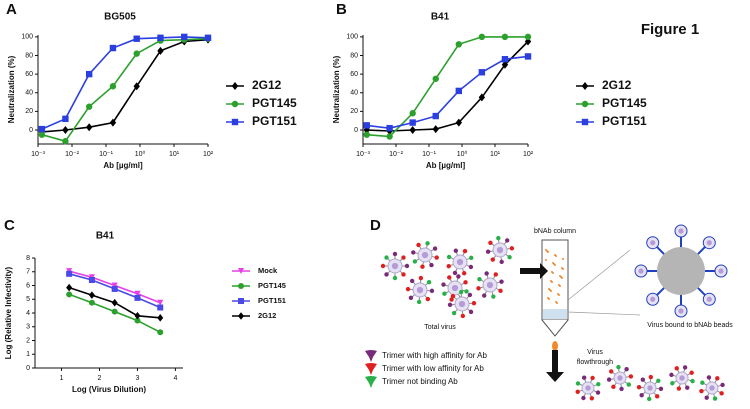  I want to click on column, so click(555, 280).